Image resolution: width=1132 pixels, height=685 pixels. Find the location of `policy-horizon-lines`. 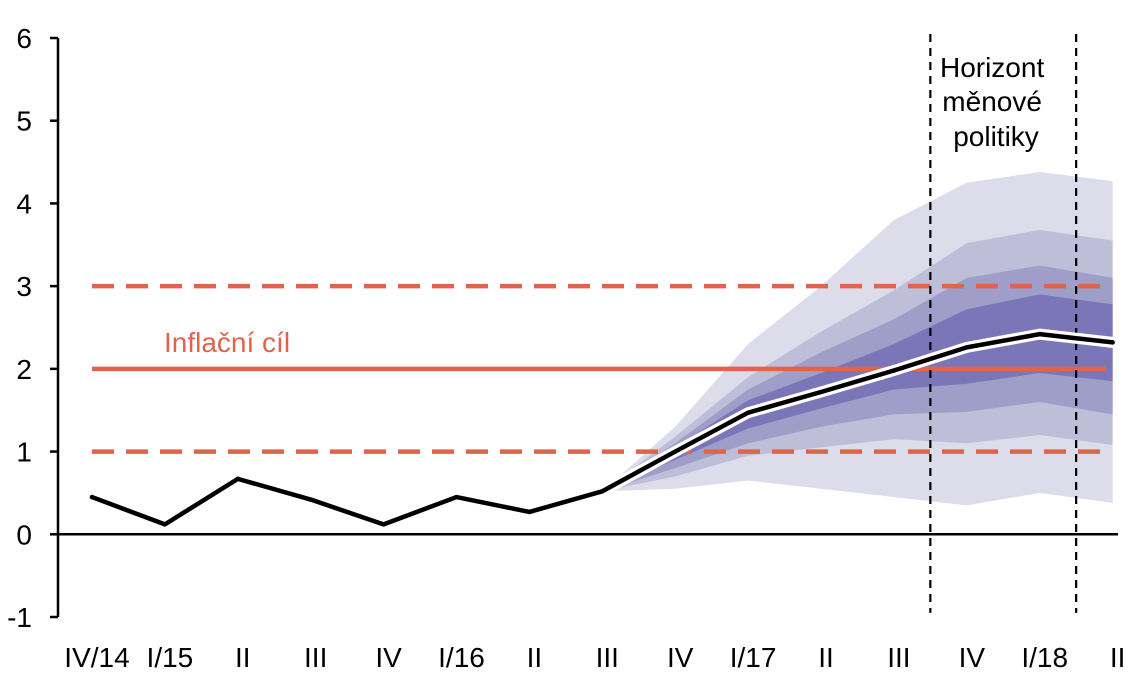

policy-horizon-lines is located at coordinates (1003, 323).